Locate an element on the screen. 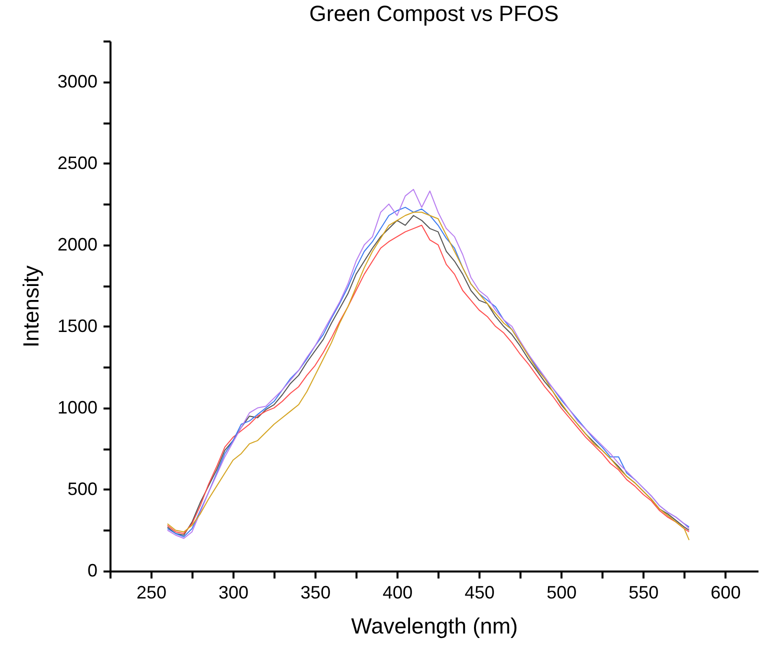 The height and width of the screenshot is (656, 761). y-tick-label: 0 is located at coordinates (92, 570).